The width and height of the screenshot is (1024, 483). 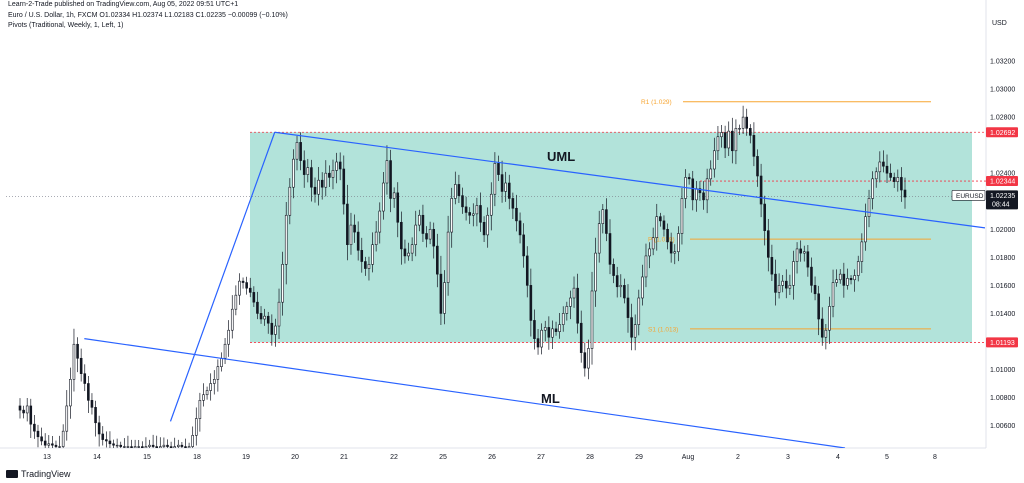 What do you see at coordinates (1002, 258) in the screenshot?
I see `y-tick-label-5: 1.01800` at bounding box center [1002, 258].